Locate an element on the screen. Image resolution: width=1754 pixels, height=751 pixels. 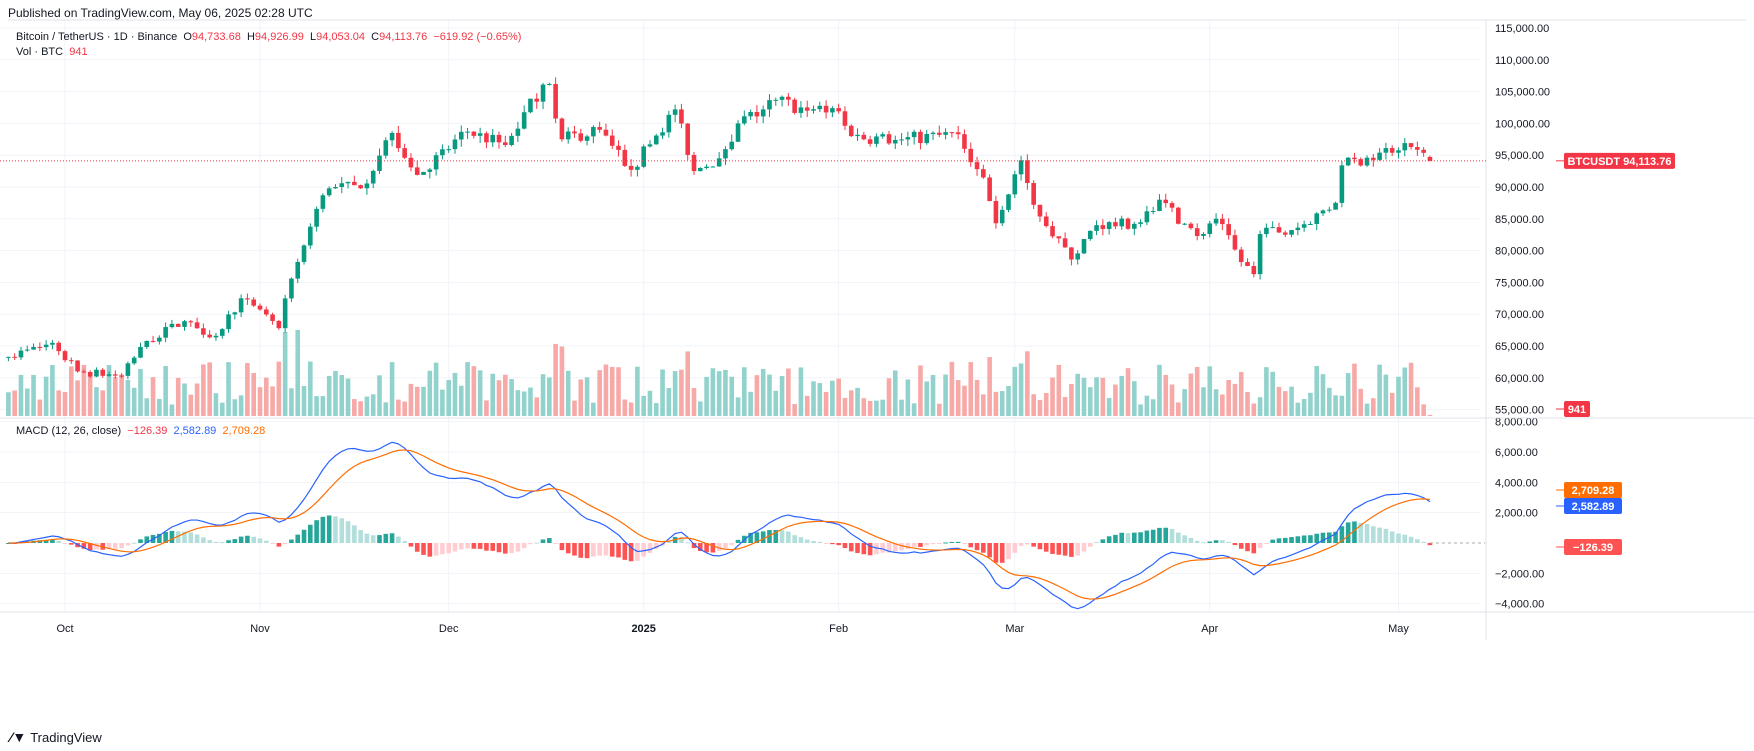
last-price-tag: BTCUSDT 94,113.76 is located at coordinates (1620, 162).